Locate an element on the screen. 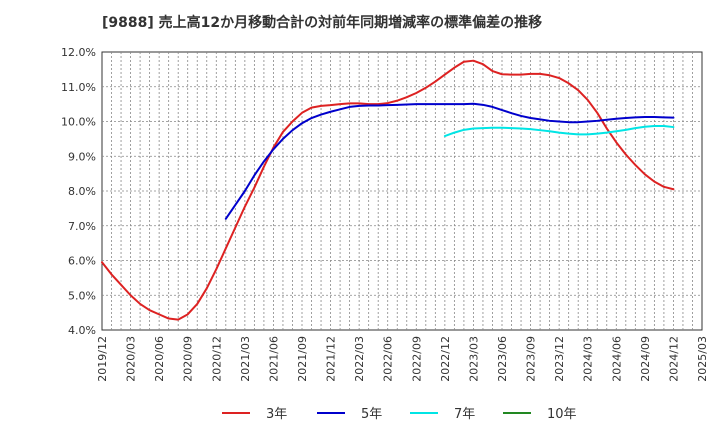  y-tick-label: 5.0% is located at coordinates (82, 295).